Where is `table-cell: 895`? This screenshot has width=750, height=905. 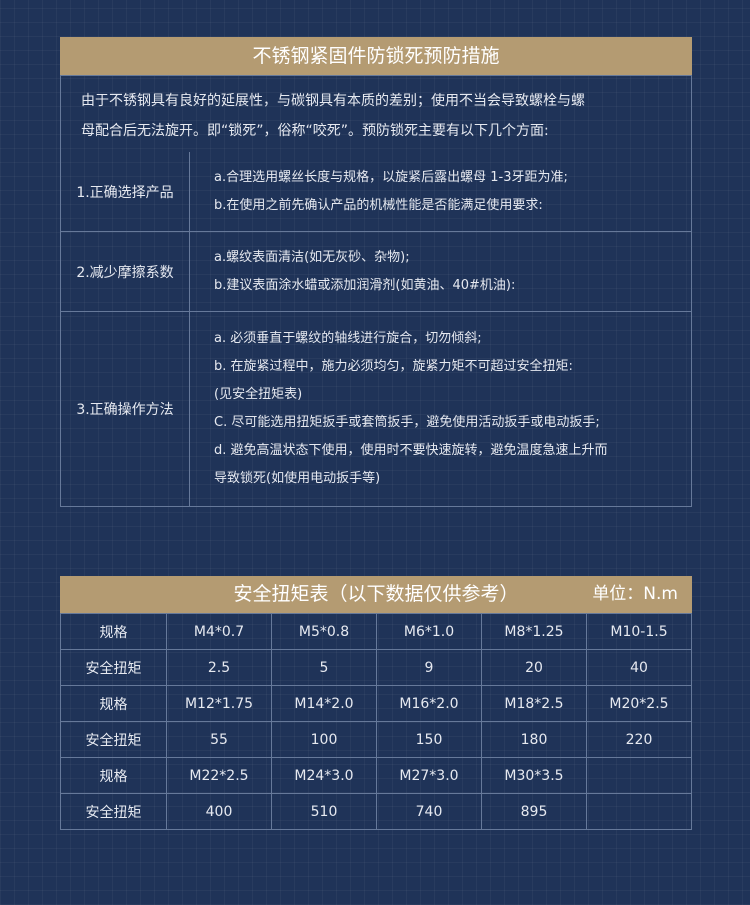
table-cell: 895 is located at coordinates (534, 811).